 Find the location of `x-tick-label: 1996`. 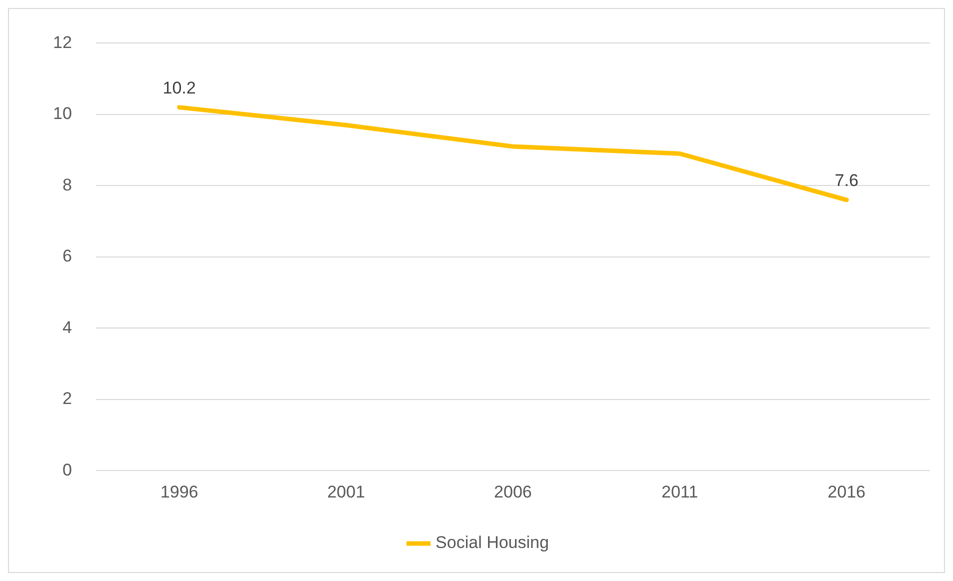

x-tick-label: 1996 is located at coordinates (179, 492).